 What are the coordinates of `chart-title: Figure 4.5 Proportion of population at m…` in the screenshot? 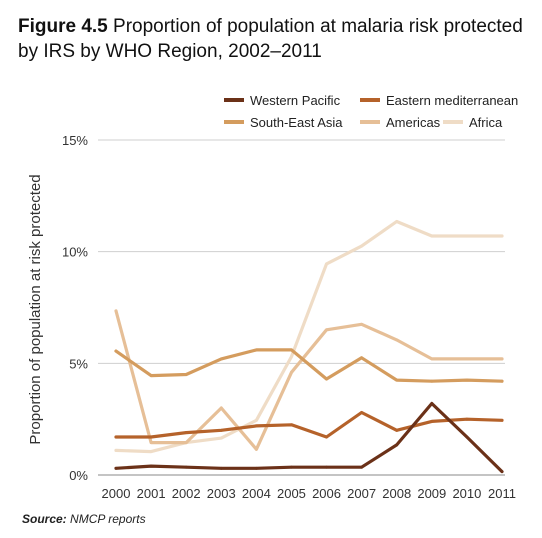 It's located at (273, 39).